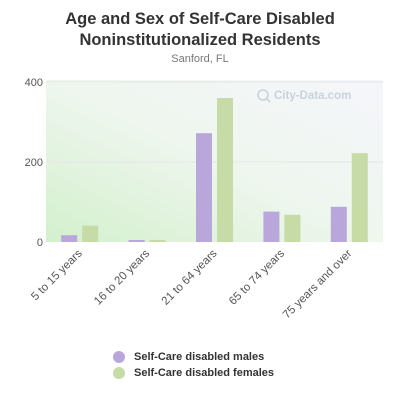  What do you see at coordinates (190, 277) in the screenshot?
I see `x-tick-label: 21 to 64 years` at bounding box center [190, 277].